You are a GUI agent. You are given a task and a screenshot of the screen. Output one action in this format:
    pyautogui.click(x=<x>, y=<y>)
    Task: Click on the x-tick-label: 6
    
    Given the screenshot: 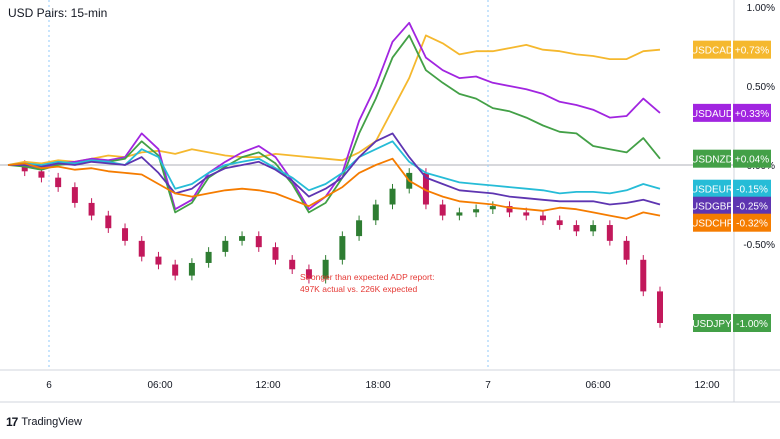 What is the action you would take?
    pyautogui.click(x=49, y=385)
    